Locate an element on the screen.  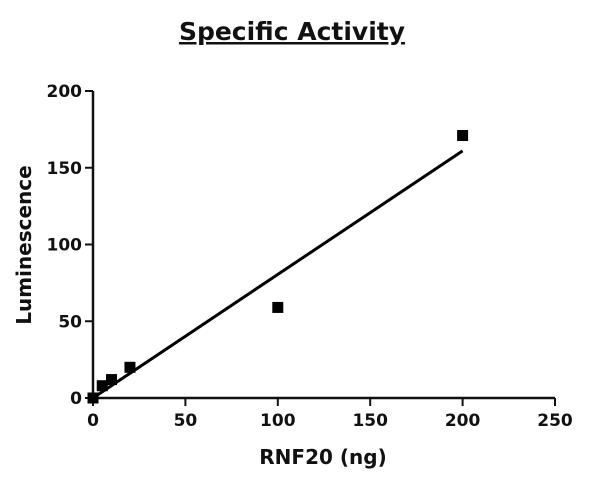
x-tick-label: 250 is located at coordinates (555, 421).